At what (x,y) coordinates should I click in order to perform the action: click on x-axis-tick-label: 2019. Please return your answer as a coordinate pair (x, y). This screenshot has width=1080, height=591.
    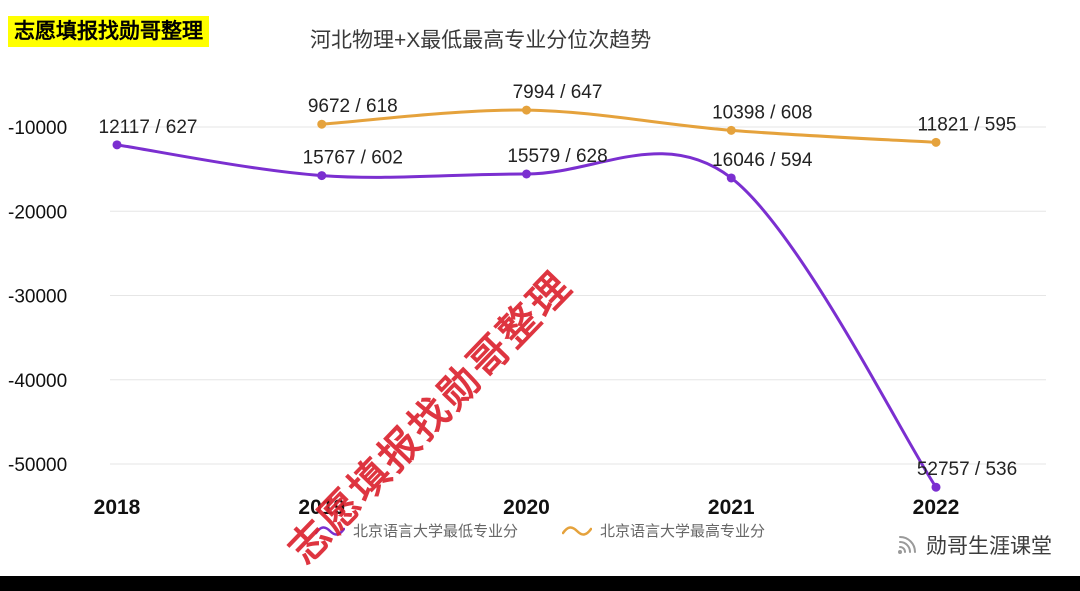
    Looking at the image, I should click on (321, 507).